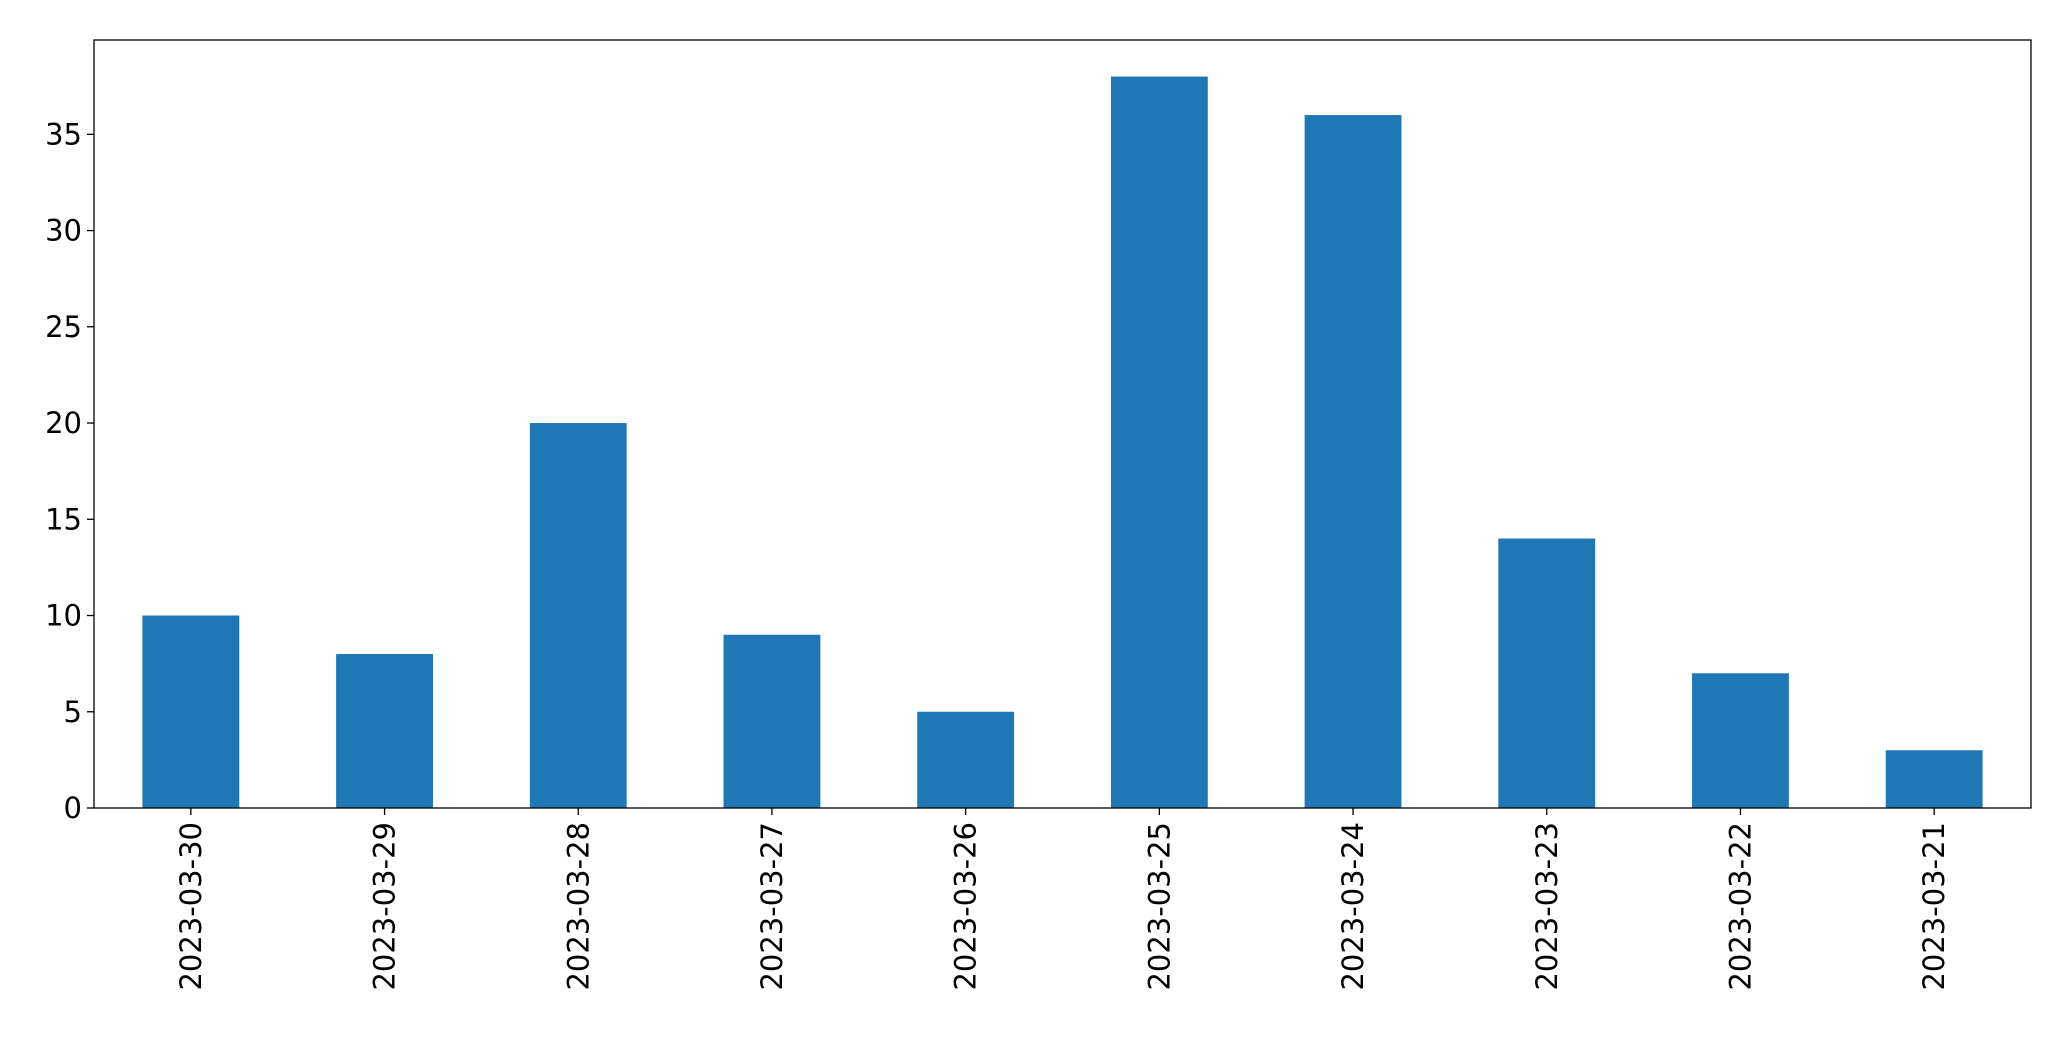  I want to click on x-tick-label: 2023-03-24, so click(1353, 906).